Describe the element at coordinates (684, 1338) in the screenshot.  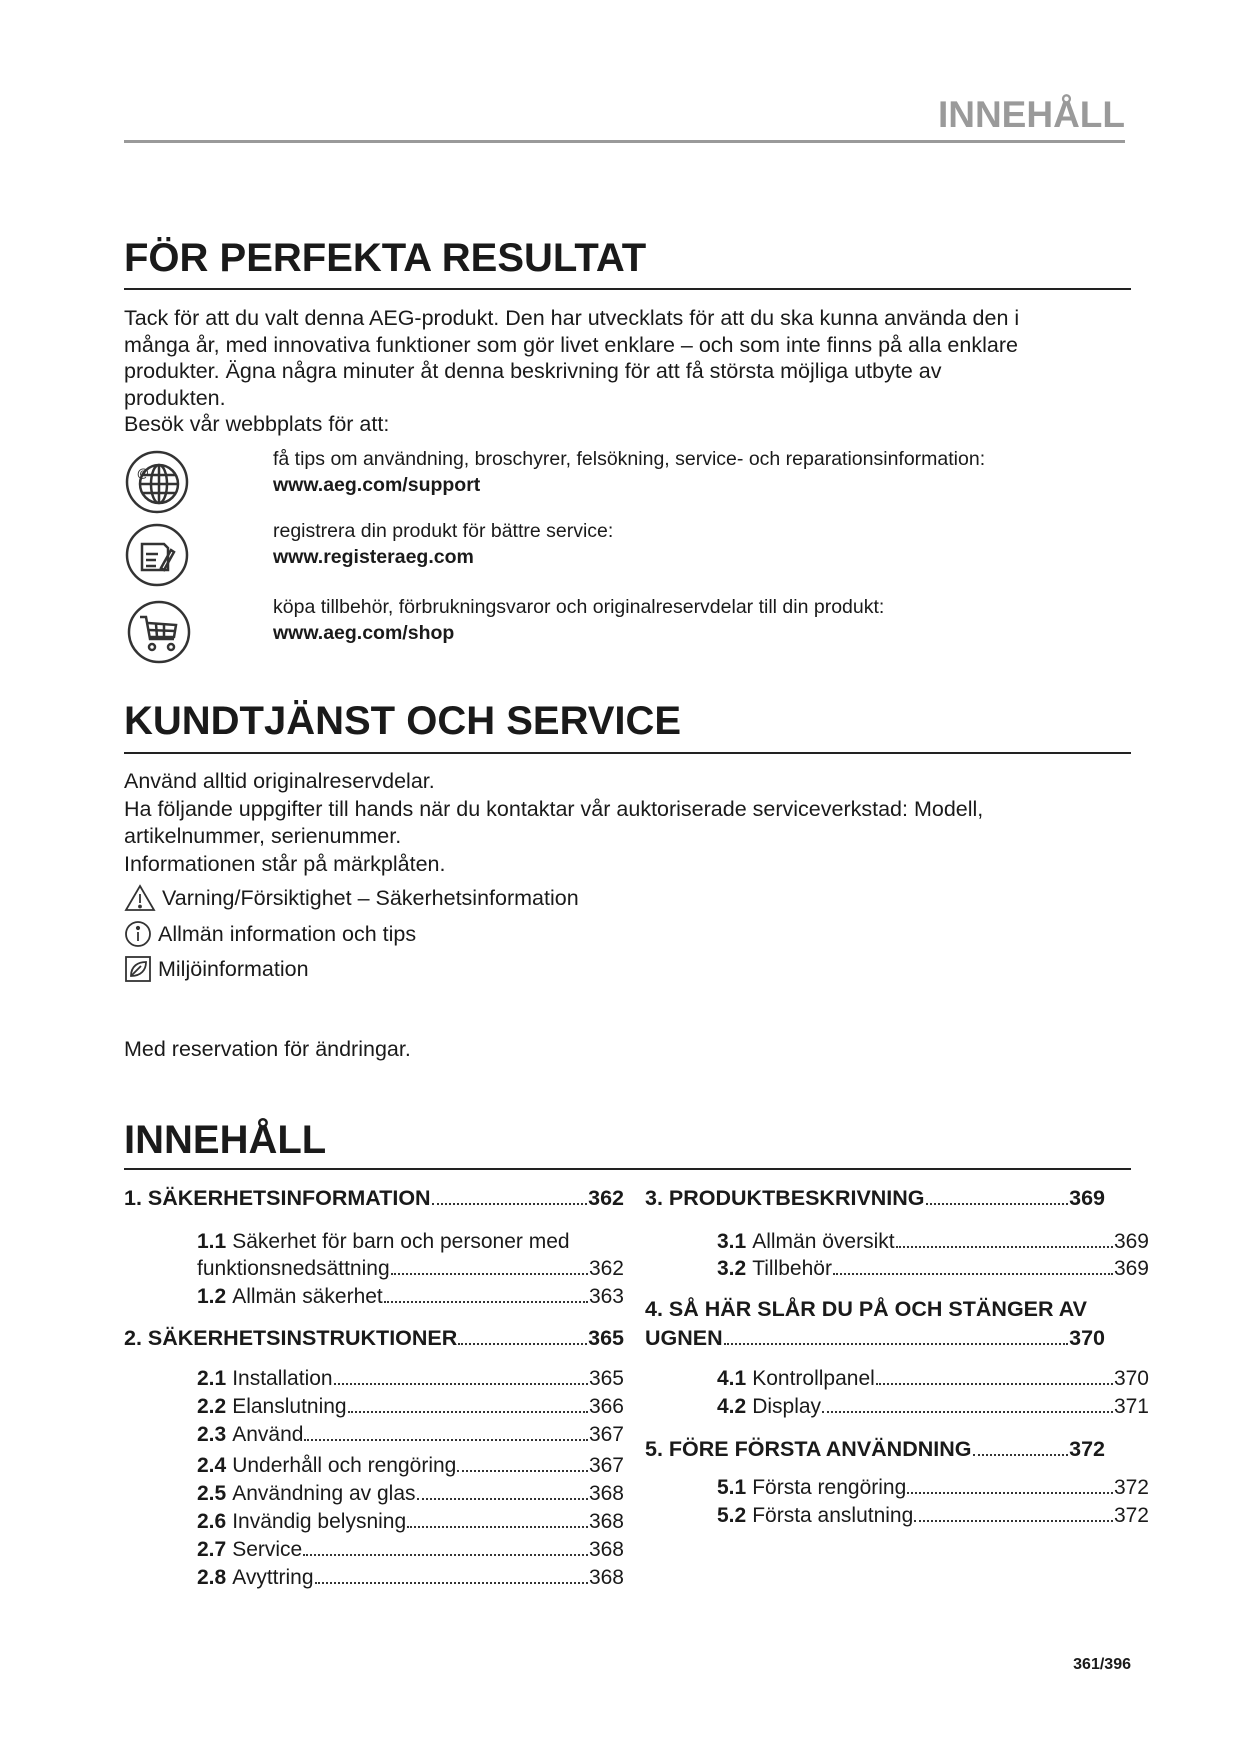
I see `toc-entry-label: UGNEN` at that location.